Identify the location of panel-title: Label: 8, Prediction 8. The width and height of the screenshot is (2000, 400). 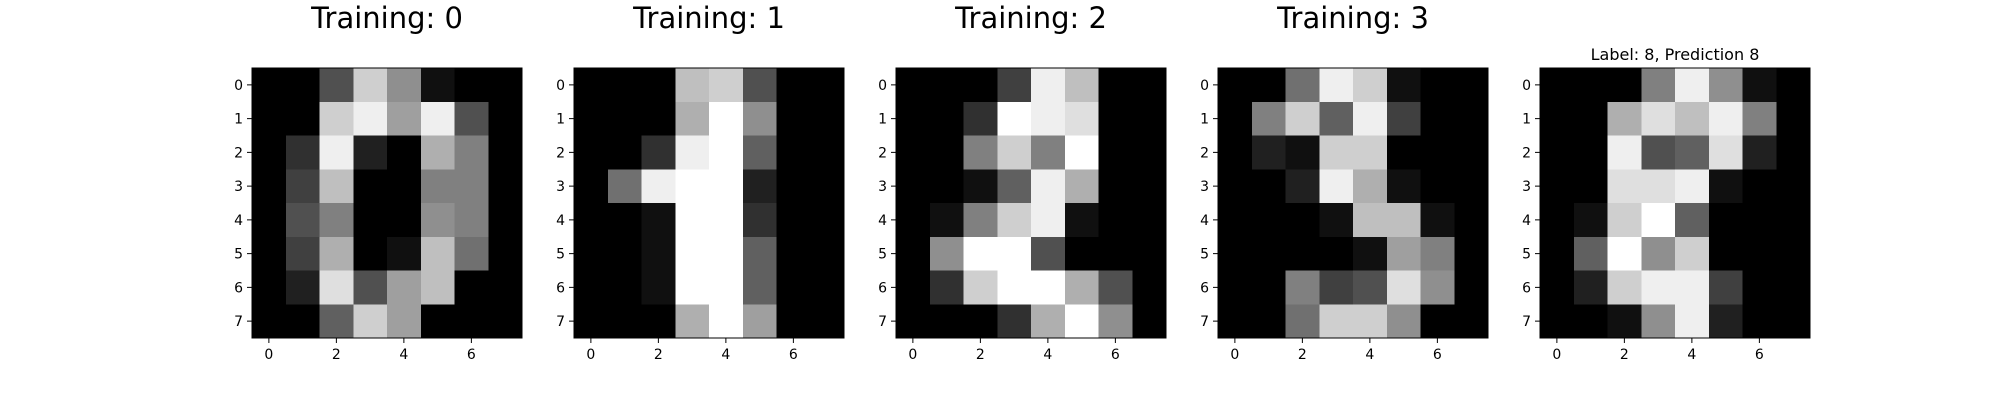
(1675, 54).